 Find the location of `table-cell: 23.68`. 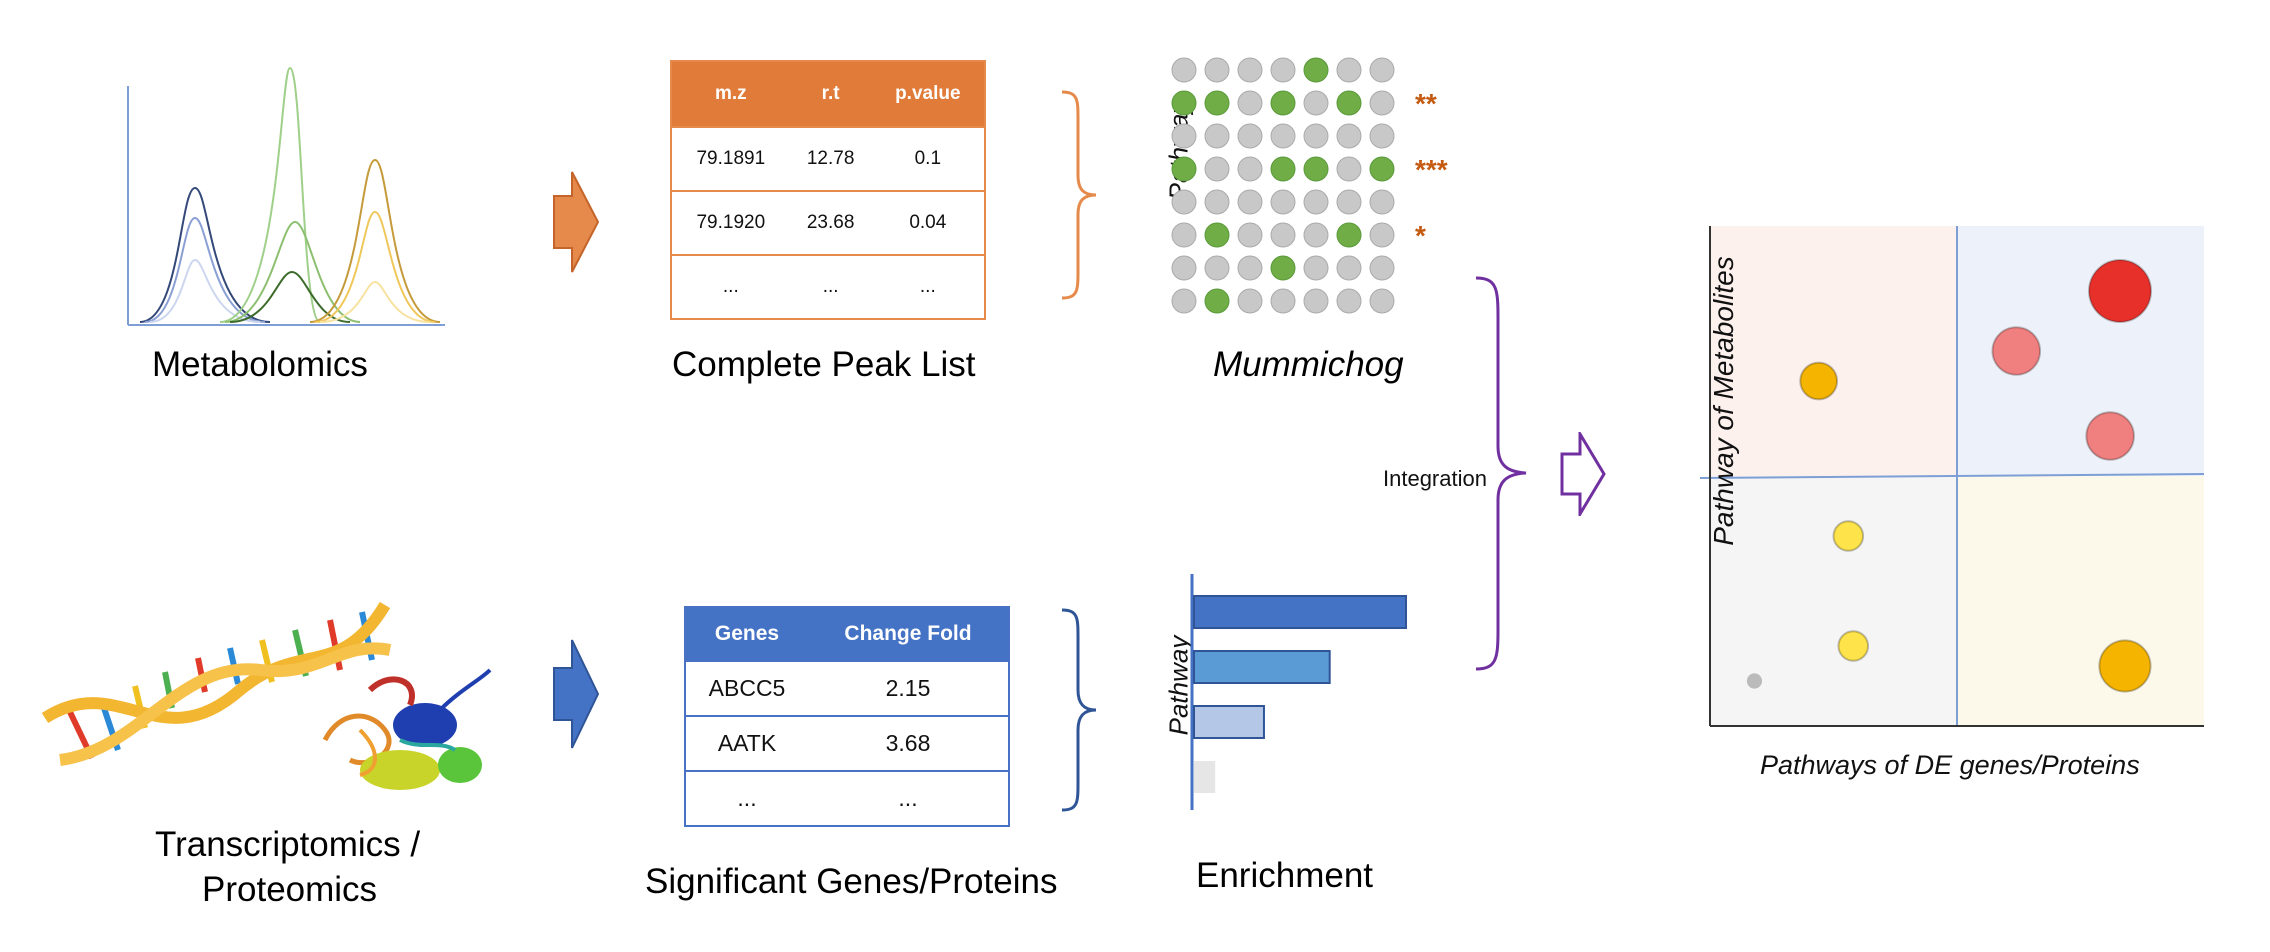

table-cell: 23.68 is located at coordinates (830, 222).